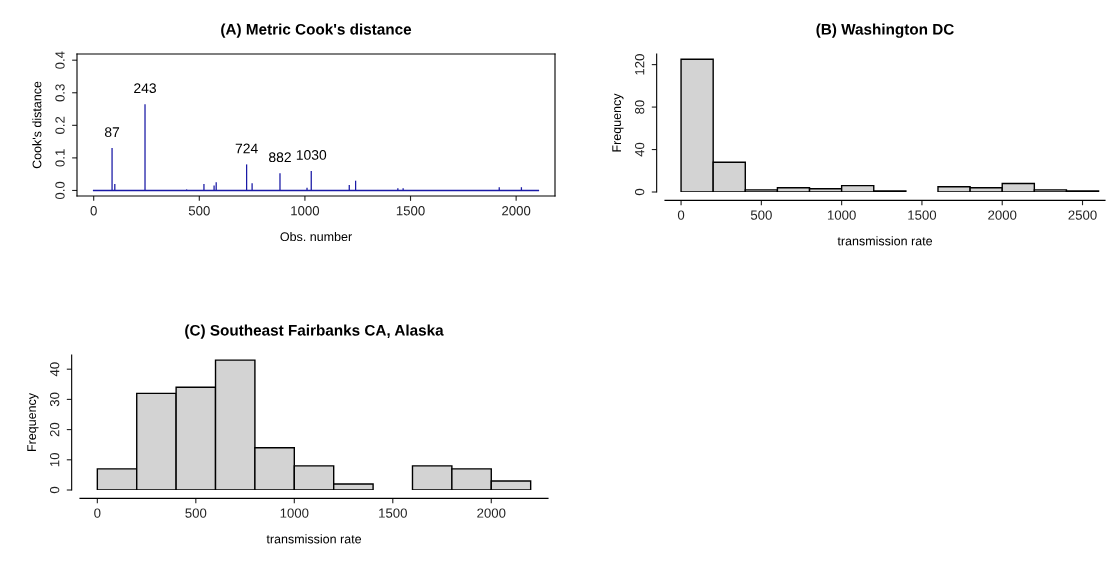  Describe the element at coordinates (60, 190) in the screenshot. I see `y-tick-label: 0.0` at that location.